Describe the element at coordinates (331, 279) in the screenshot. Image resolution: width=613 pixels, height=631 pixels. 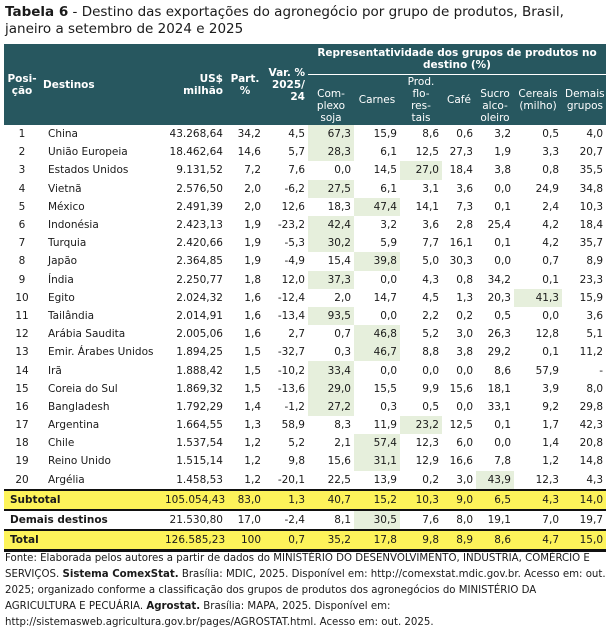
I see `cell-soja: 37,3` at that location.